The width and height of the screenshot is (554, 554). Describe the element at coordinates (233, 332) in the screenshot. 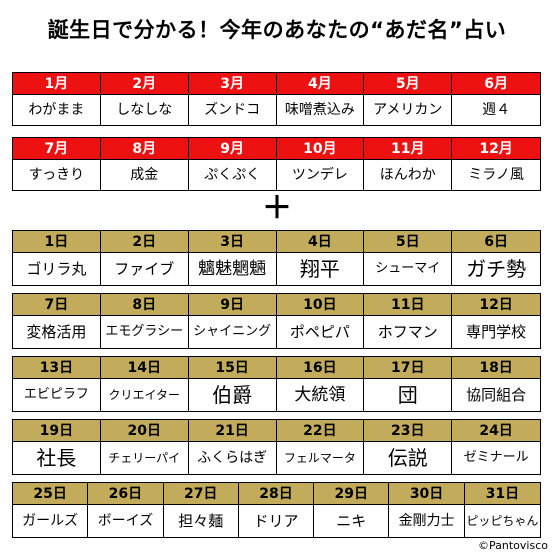

I see `day-nickname: シャイニング` at that location.